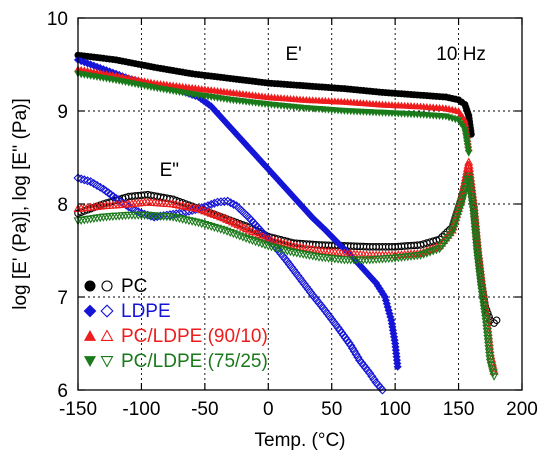 This screenshot has height=458, width=550. What do you see at coordinates (78, 409) in the screenshot?
I see `x-tick-label: -150` at bounding box center [78, 409].